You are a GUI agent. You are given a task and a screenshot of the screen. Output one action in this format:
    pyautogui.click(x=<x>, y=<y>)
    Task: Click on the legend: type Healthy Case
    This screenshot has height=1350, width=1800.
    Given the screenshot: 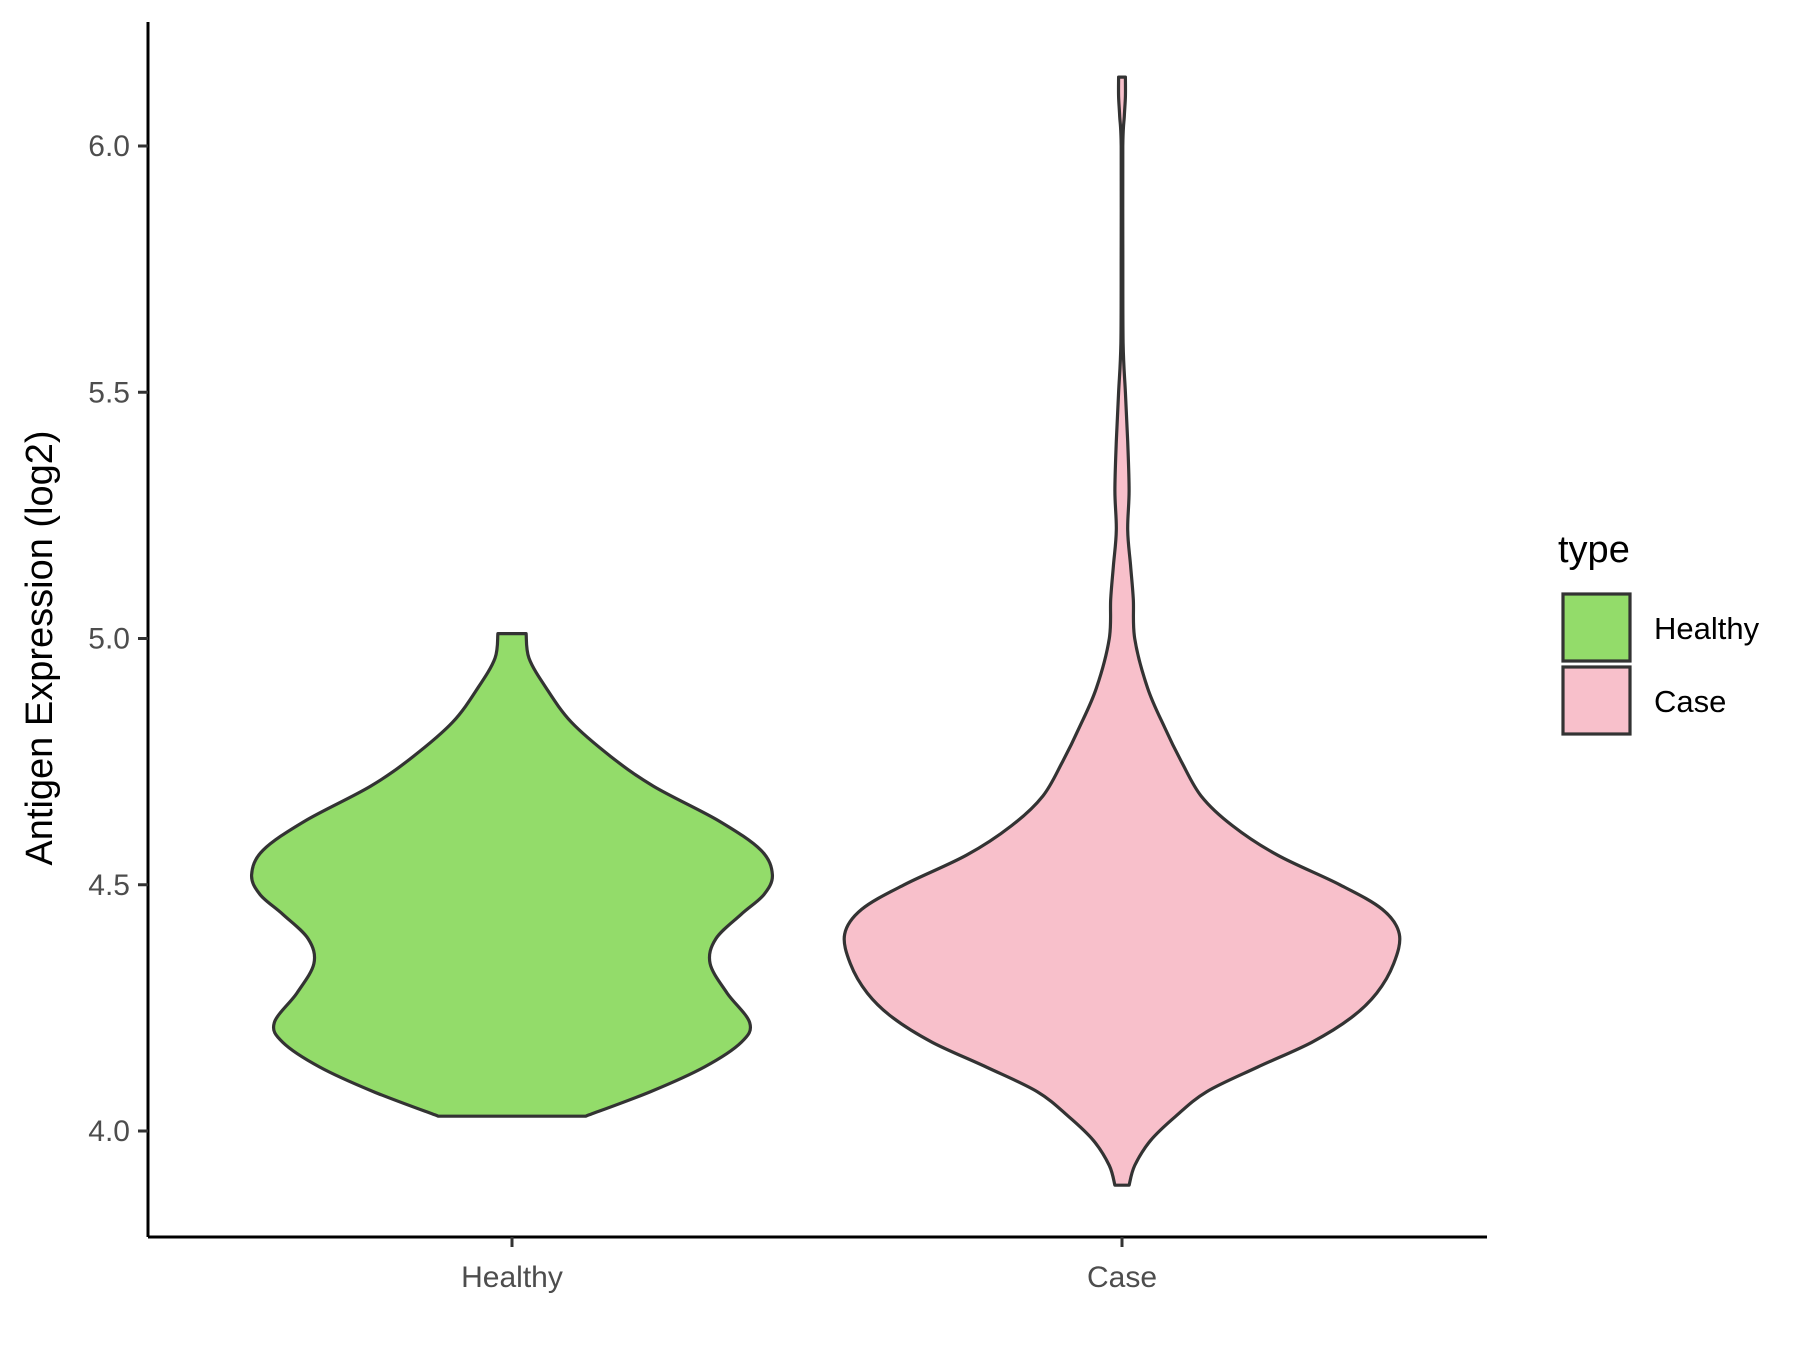 What is the action you would take?
    pyautogui.click(x=1659, y=632)
    